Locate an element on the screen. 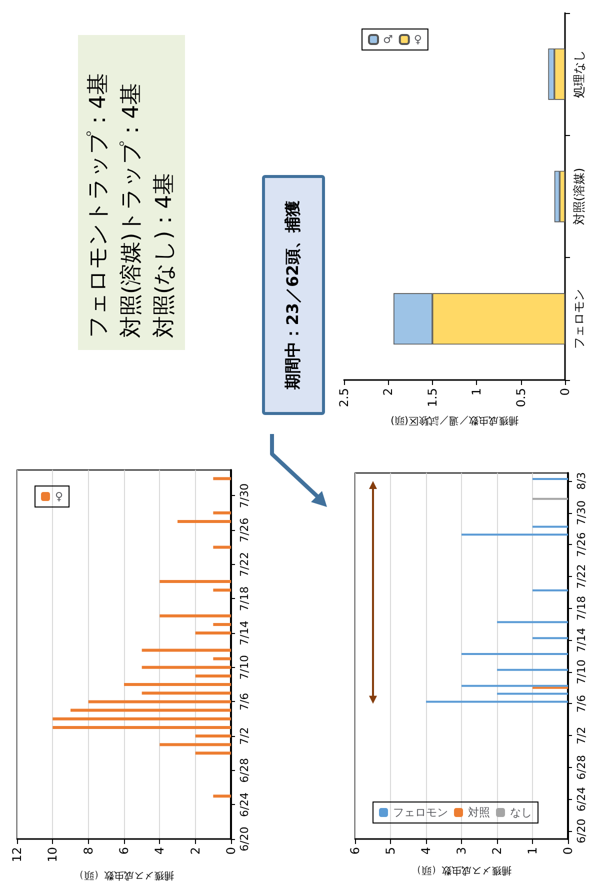 The height and width of the screenshot is (886, 590). legend-label: フェロモン is located at coordinates (420, 812).